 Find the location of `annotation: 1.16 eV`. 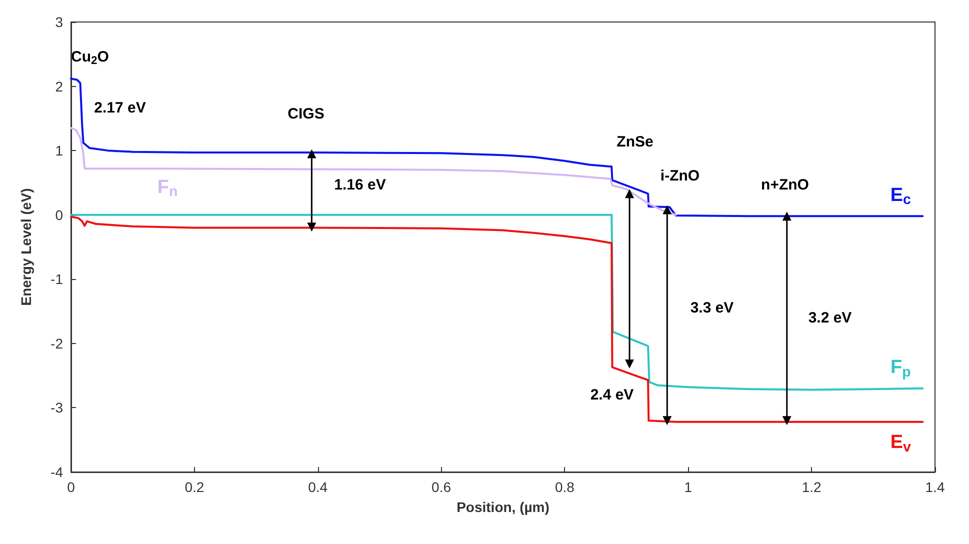

annotation: 1.16 eV is located at coordinates (360, 185).